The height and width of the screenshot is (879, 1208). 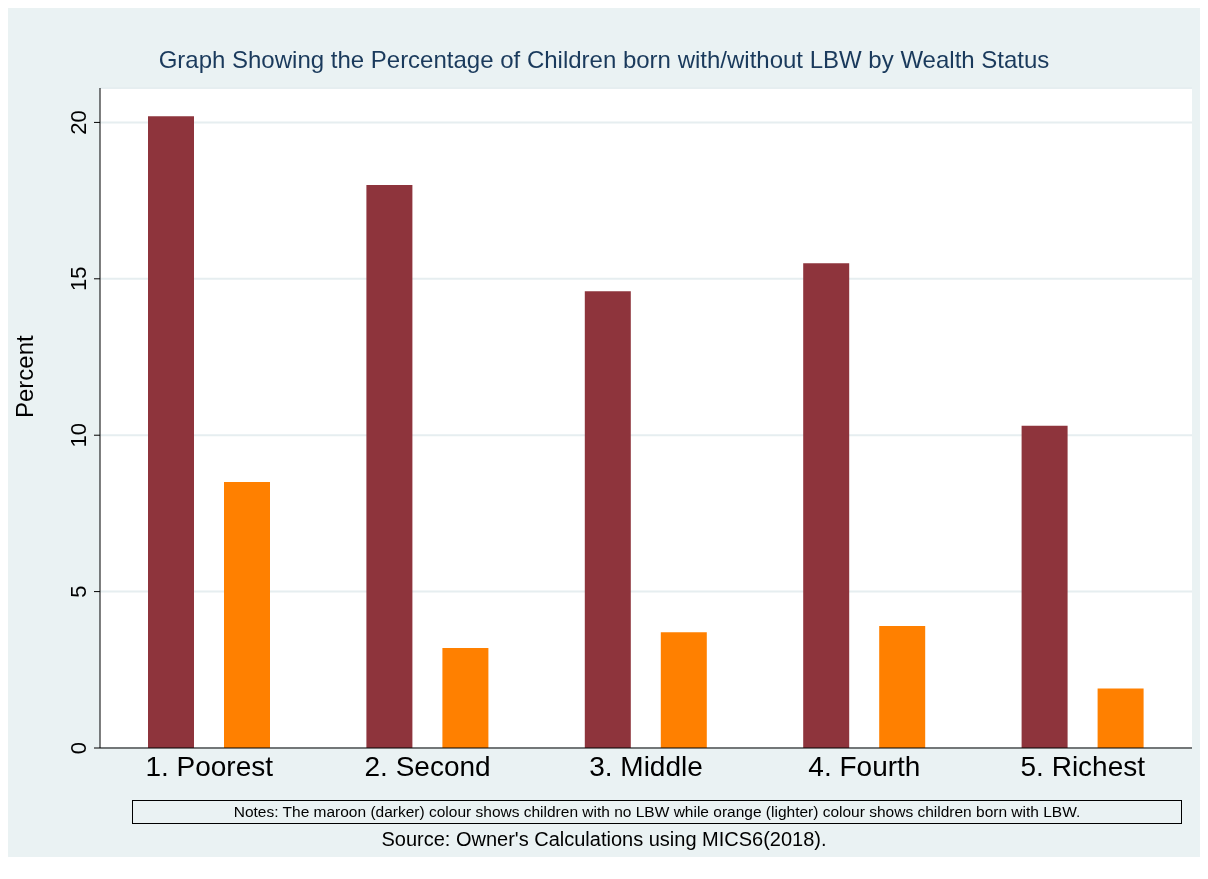 I want to click on x-tick-label: 5. Richest, so click(x=1083, y=766).